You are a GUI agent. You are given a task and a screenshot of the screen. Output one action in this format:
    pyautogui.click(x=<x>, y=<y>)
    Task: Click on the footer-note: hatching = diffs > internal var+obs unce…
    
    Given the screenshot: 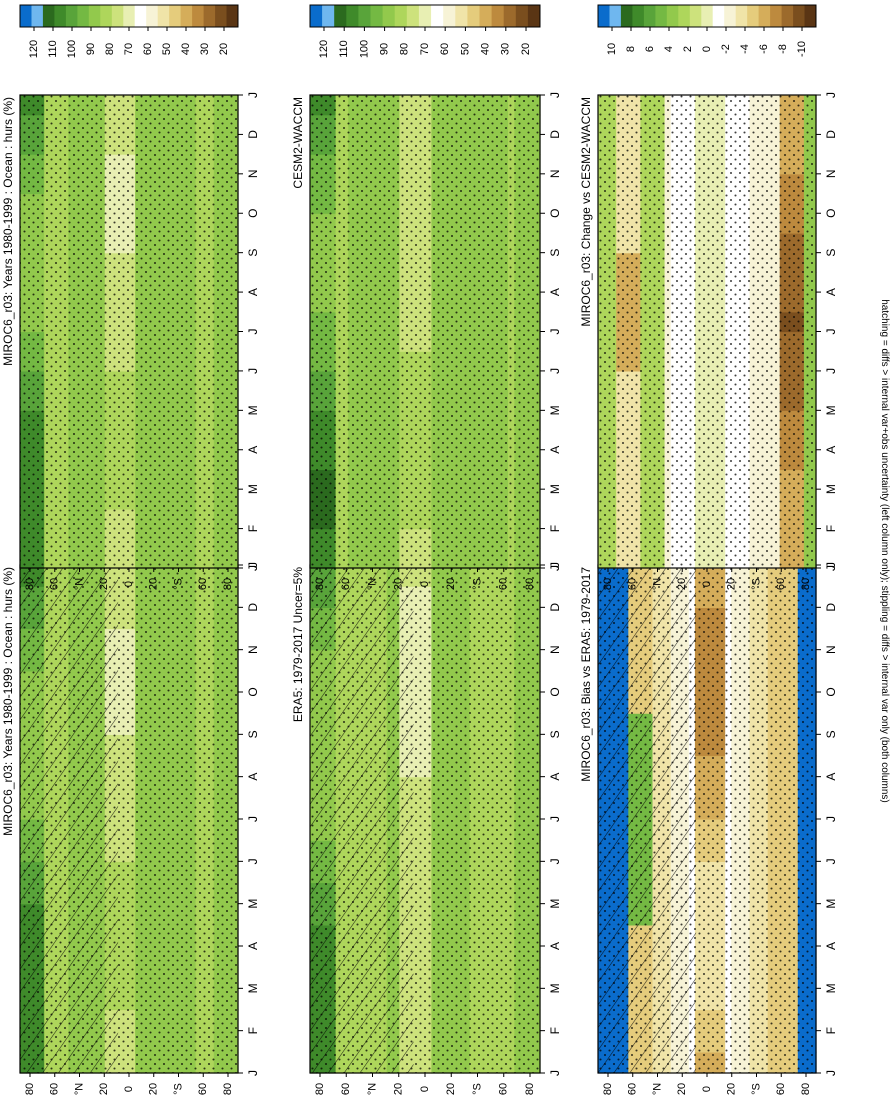 What is the action you would take?
    pyautogui.click(x=884, y=551)
    